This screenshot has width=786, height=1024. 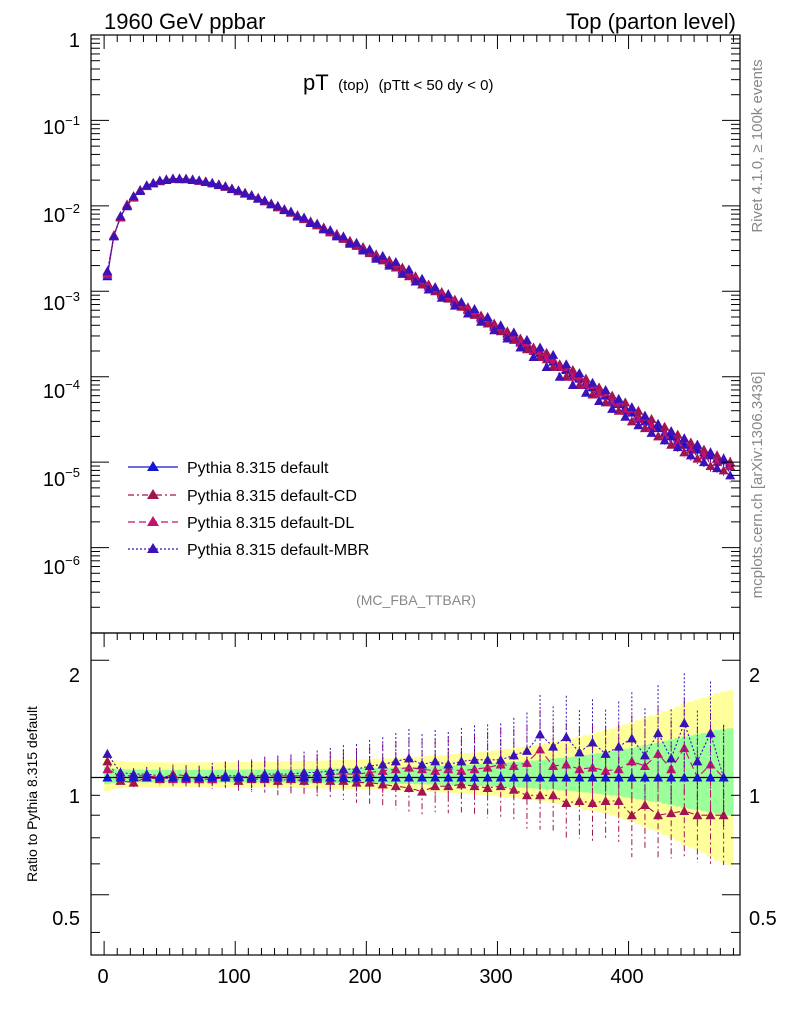 I want to click on y-ticklabel-1e-3: 10⁻³, so click(x=61, y=302).